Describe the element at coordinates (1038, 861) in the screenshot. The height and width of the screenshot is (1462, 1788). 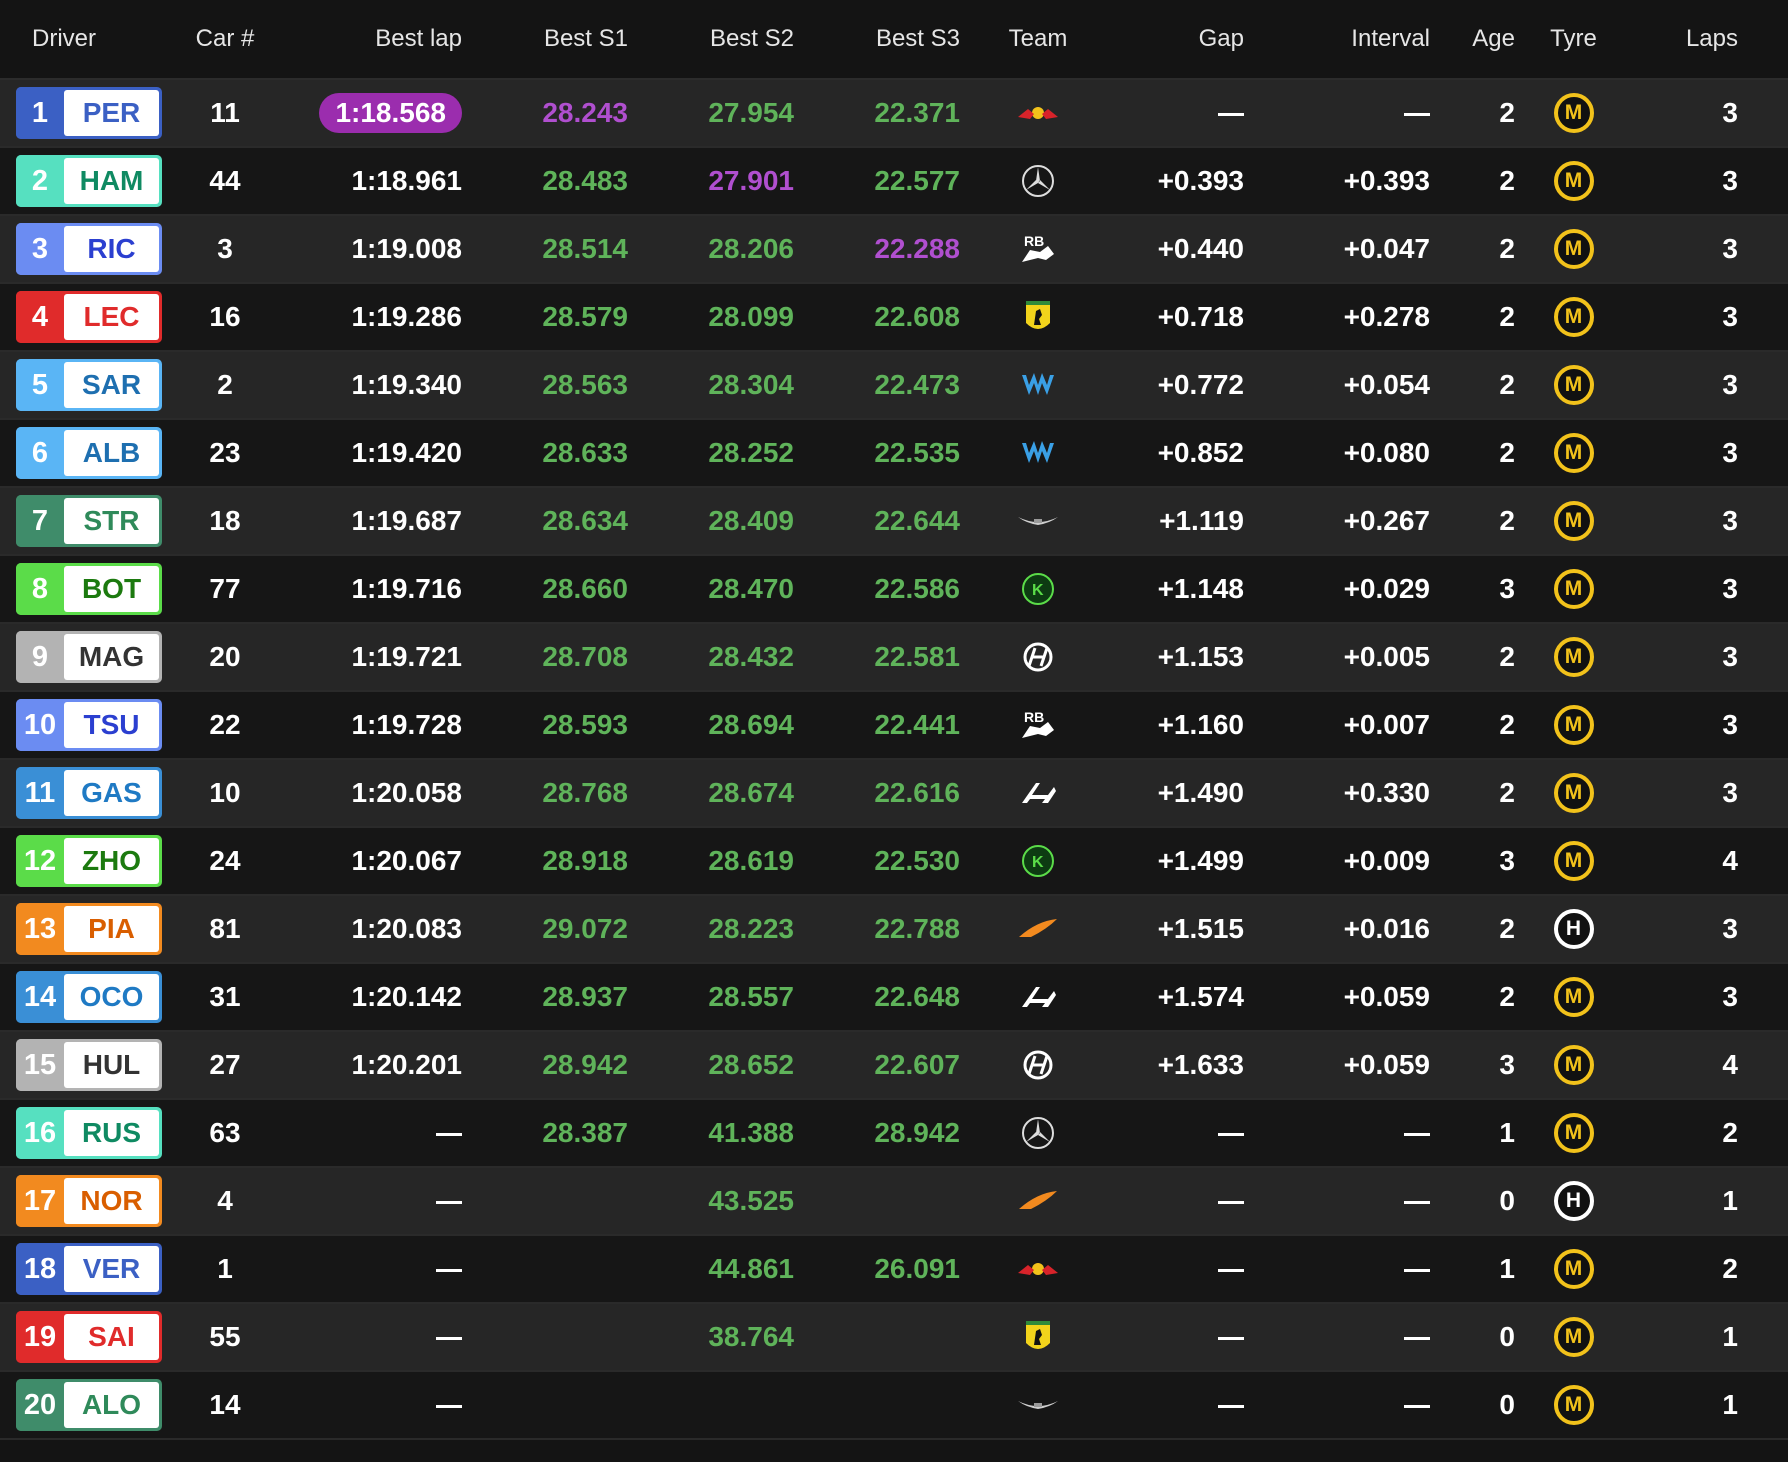
I see `kick-sauber-logo-icon: K` at that location.